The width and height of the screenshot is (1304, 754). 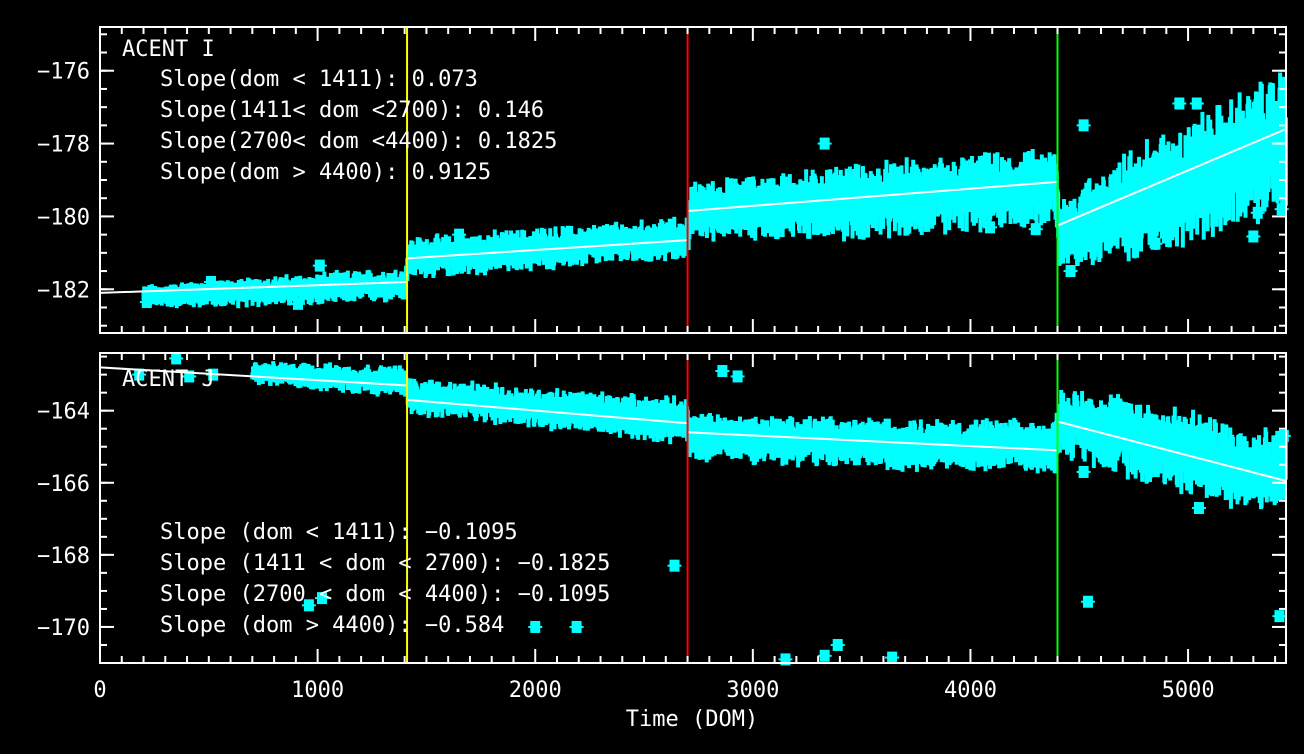 What do you see at coordinates (752, 690) in the screenshot?
I see `x-tick-label: 3000` at bounding box center [752, 690].